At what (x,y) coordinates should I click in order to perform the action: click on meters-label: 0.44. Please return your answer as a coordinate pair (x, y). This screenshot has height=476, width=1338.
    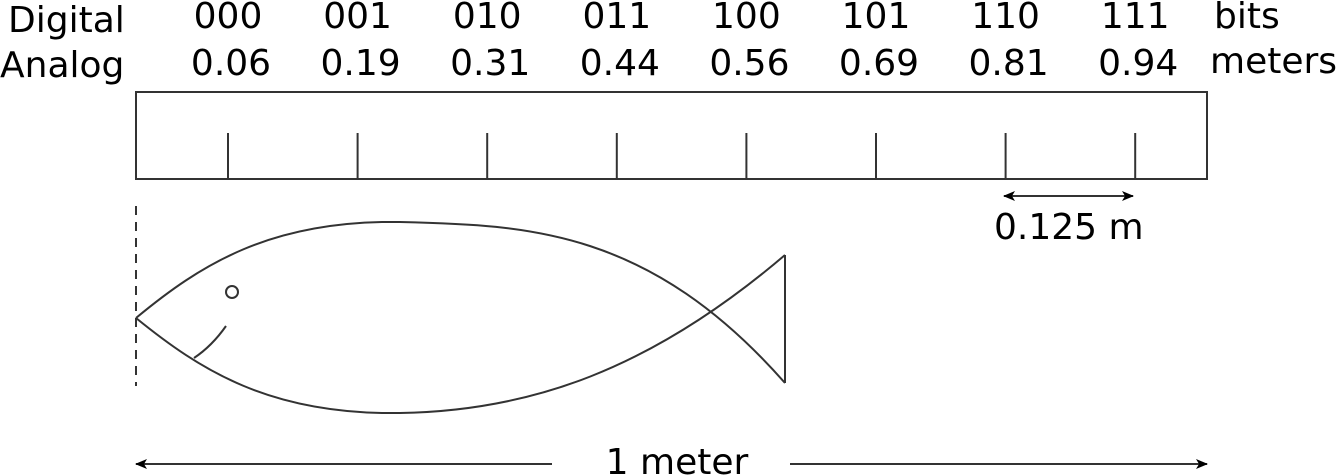
    Looking at the image, I should click on (620, 63).